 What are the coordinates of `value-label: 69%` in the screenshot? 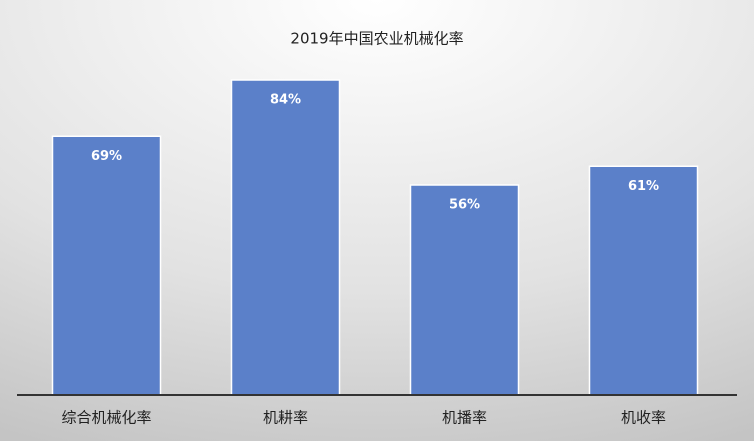 It's located at (106, 156).